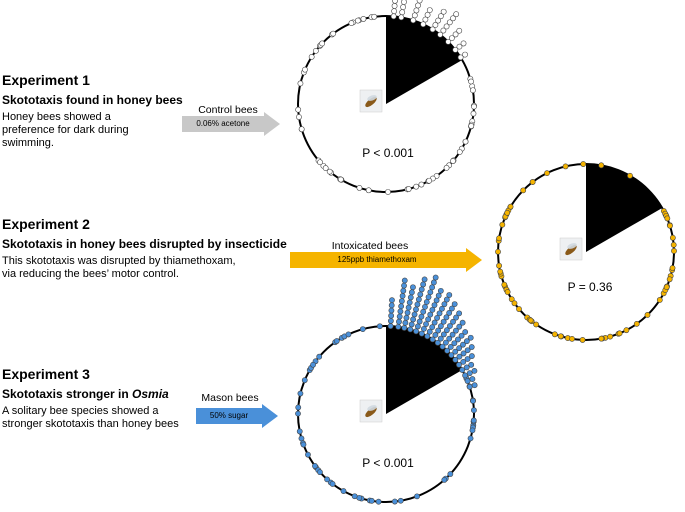 The width and height of the screenshot is (685, 512). I want to click on arrow-1-label: Control bees, so click(228, 110).